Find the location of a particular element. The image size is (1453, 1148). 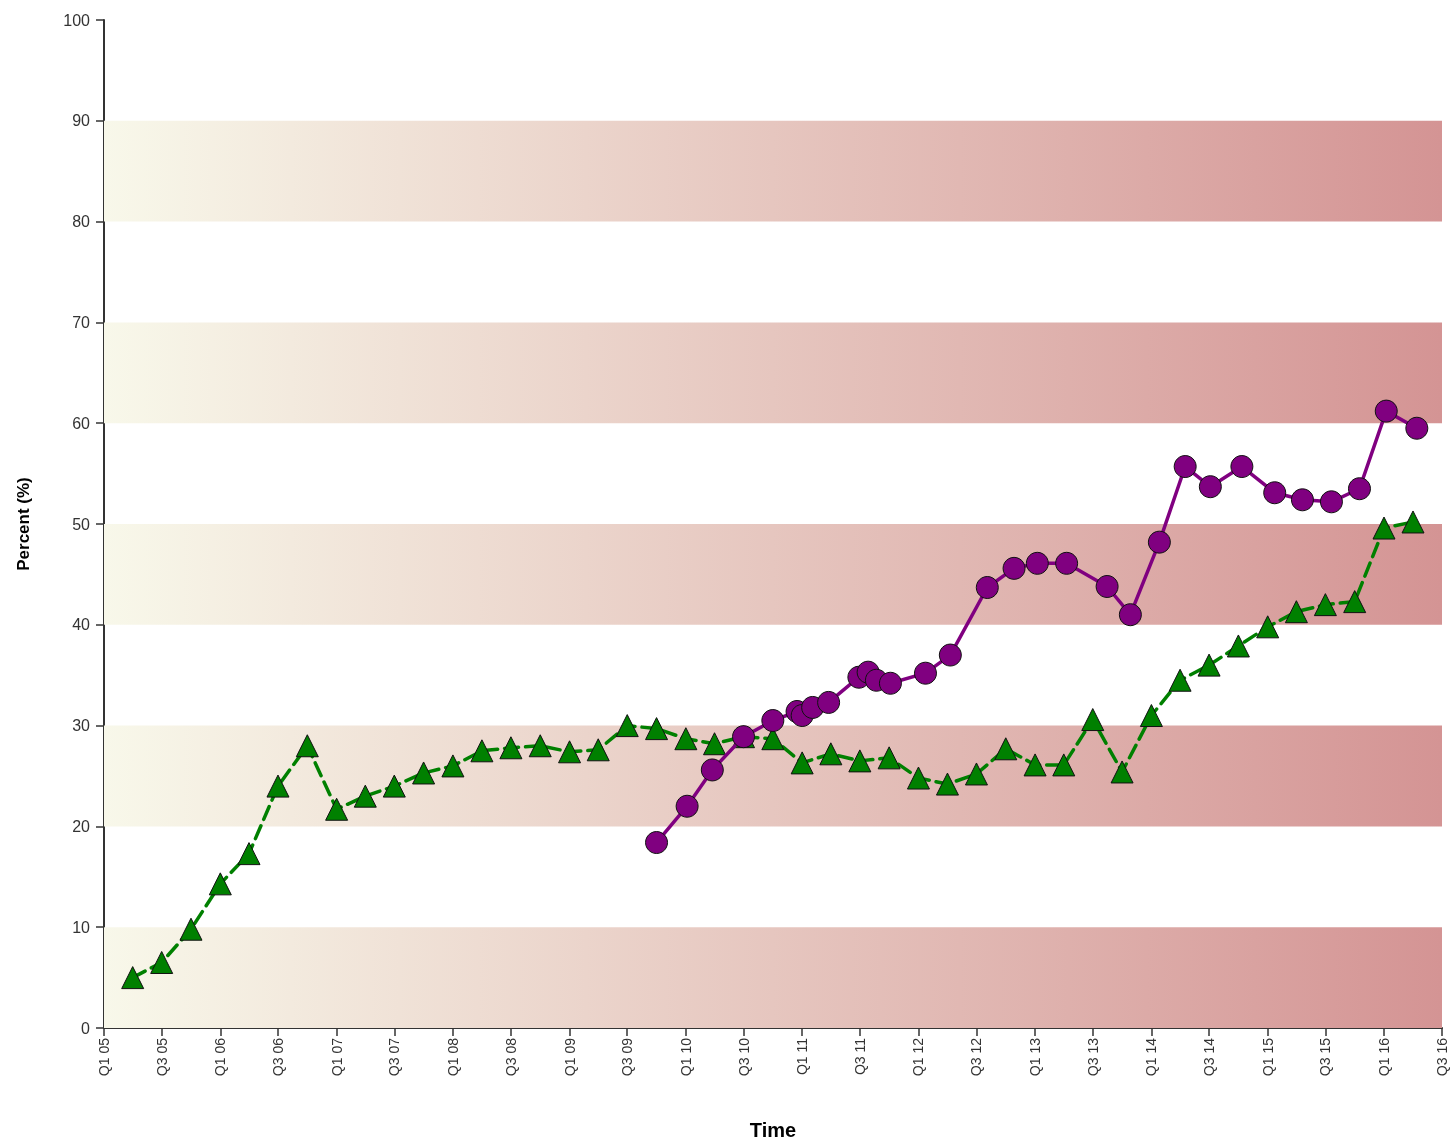

x-tick-label: Q3 10 is located at coordinates (743, 1057).